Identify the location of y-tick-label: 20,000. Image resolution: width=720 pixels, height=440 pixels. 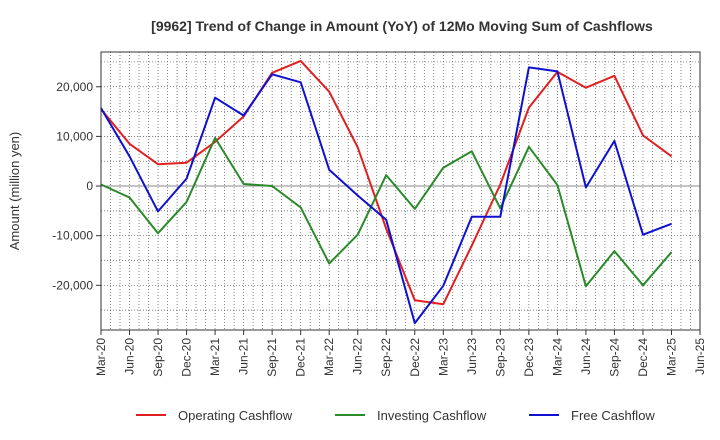
(74, 87).